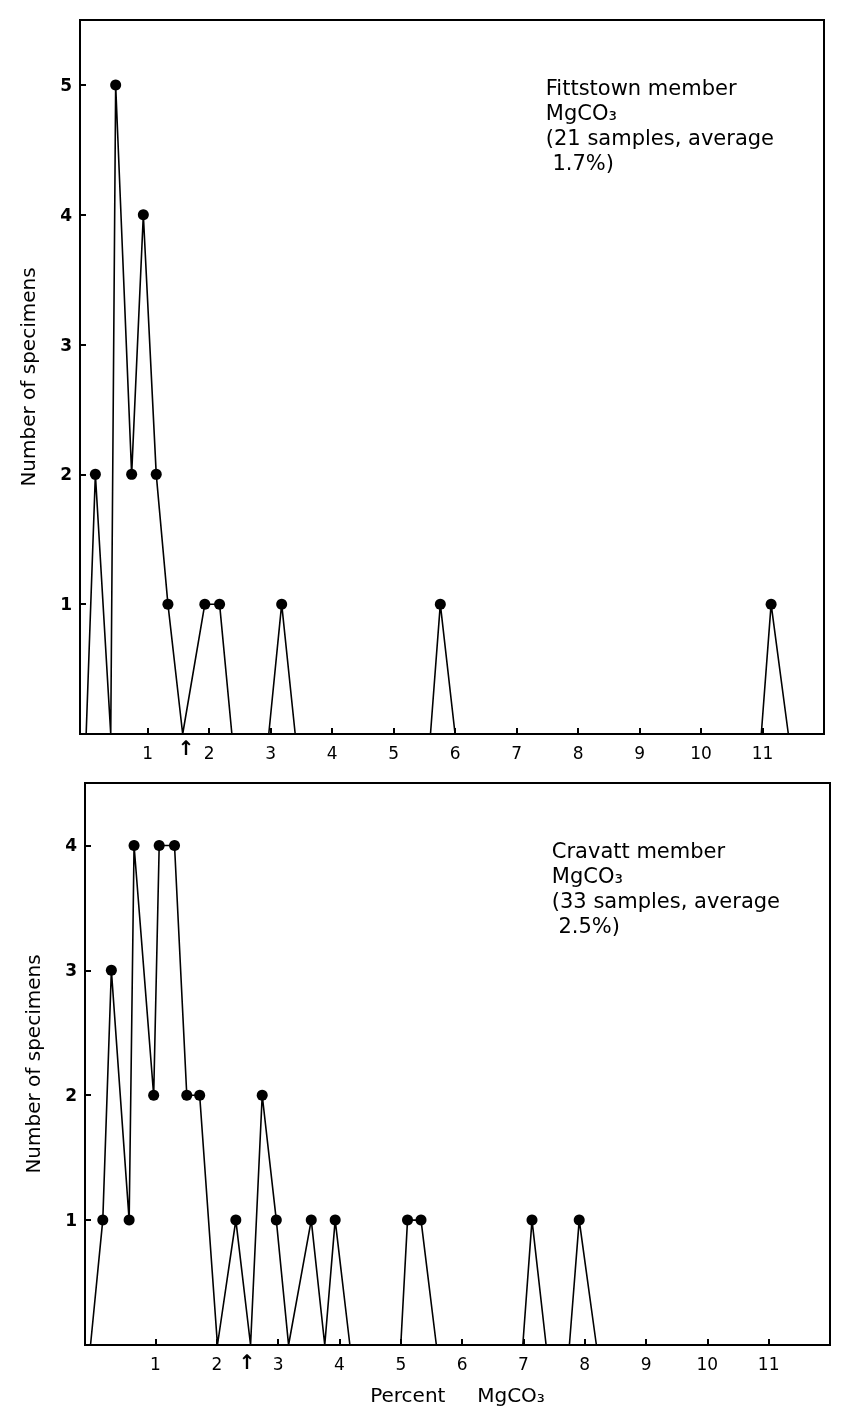  What do you see at coordinates (457, 1395) in the screenshot?
I see `x-axis-title: Percent MgCO₃` at bounding box center [457, 1395].